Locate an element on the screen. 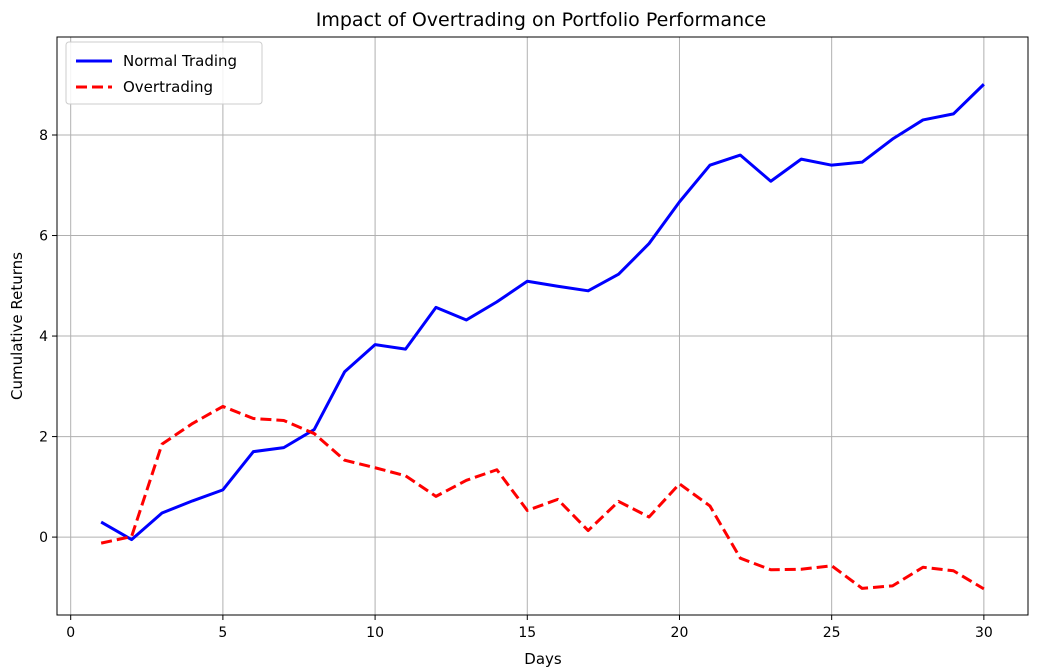  x-tick-label: 0 is located at coordinates (70, 633).